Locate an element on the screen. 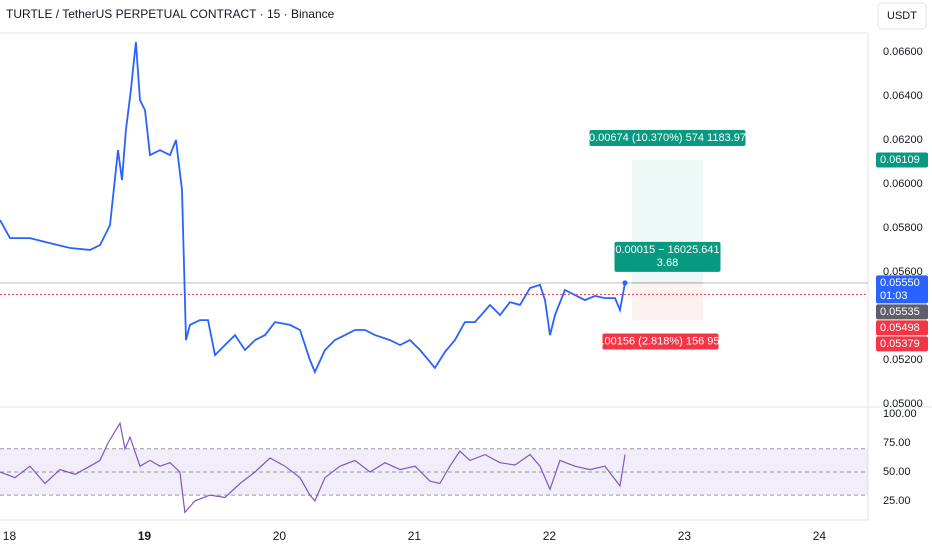 The width and height of the screenshot is (932, 550). target-badge is located at coordinates (667, 137).